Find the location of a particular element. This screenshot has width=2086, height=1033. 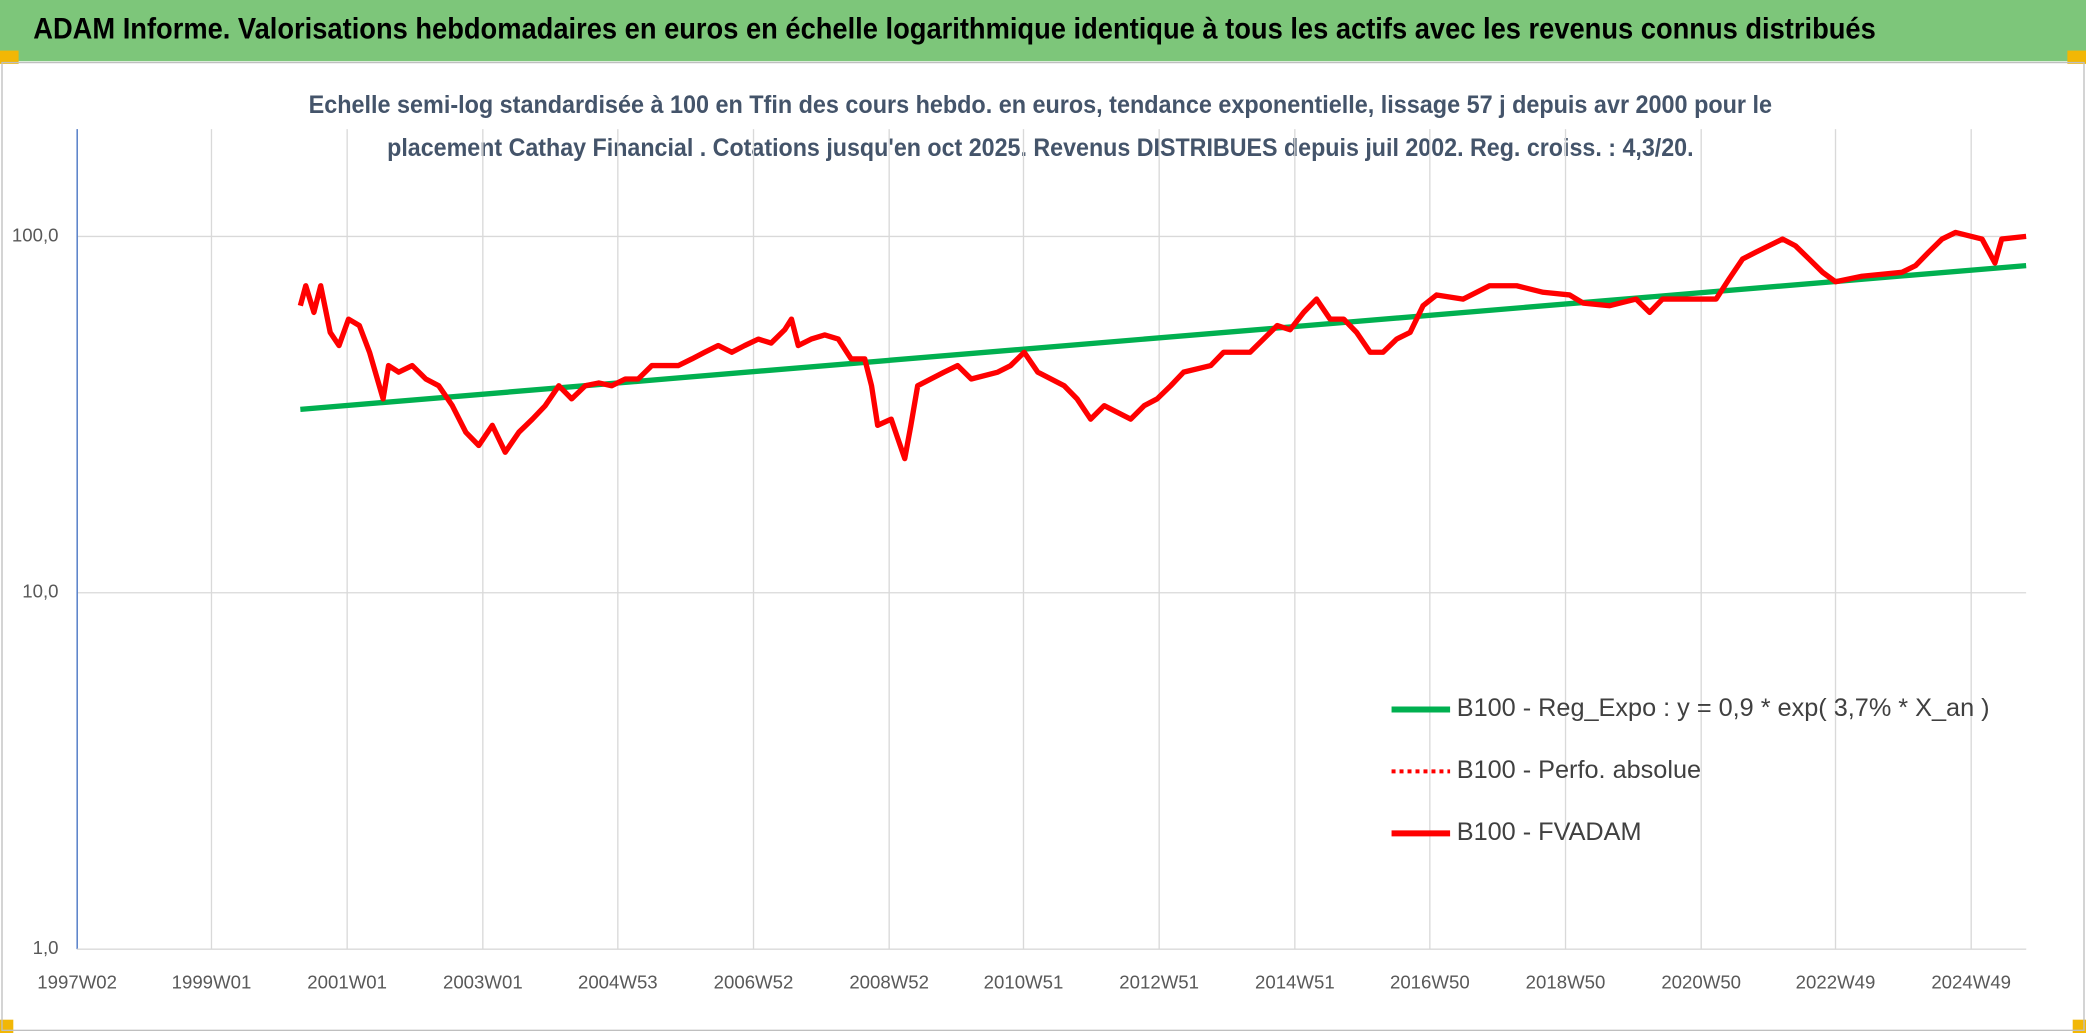

legend-label: B100 - FVADAM is located at coordinates (1549, 832).